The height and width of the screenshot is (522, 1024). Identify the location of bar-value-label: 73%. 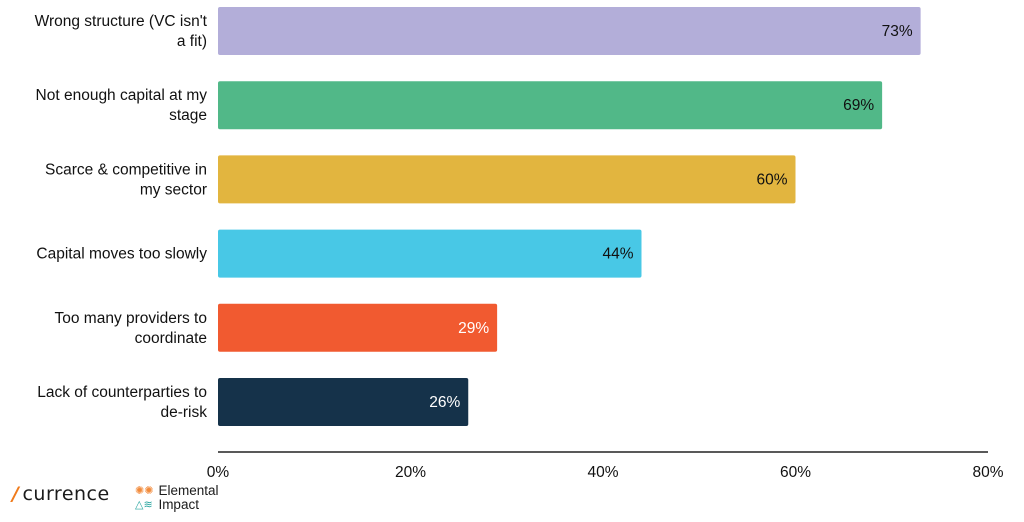
(897, 31).